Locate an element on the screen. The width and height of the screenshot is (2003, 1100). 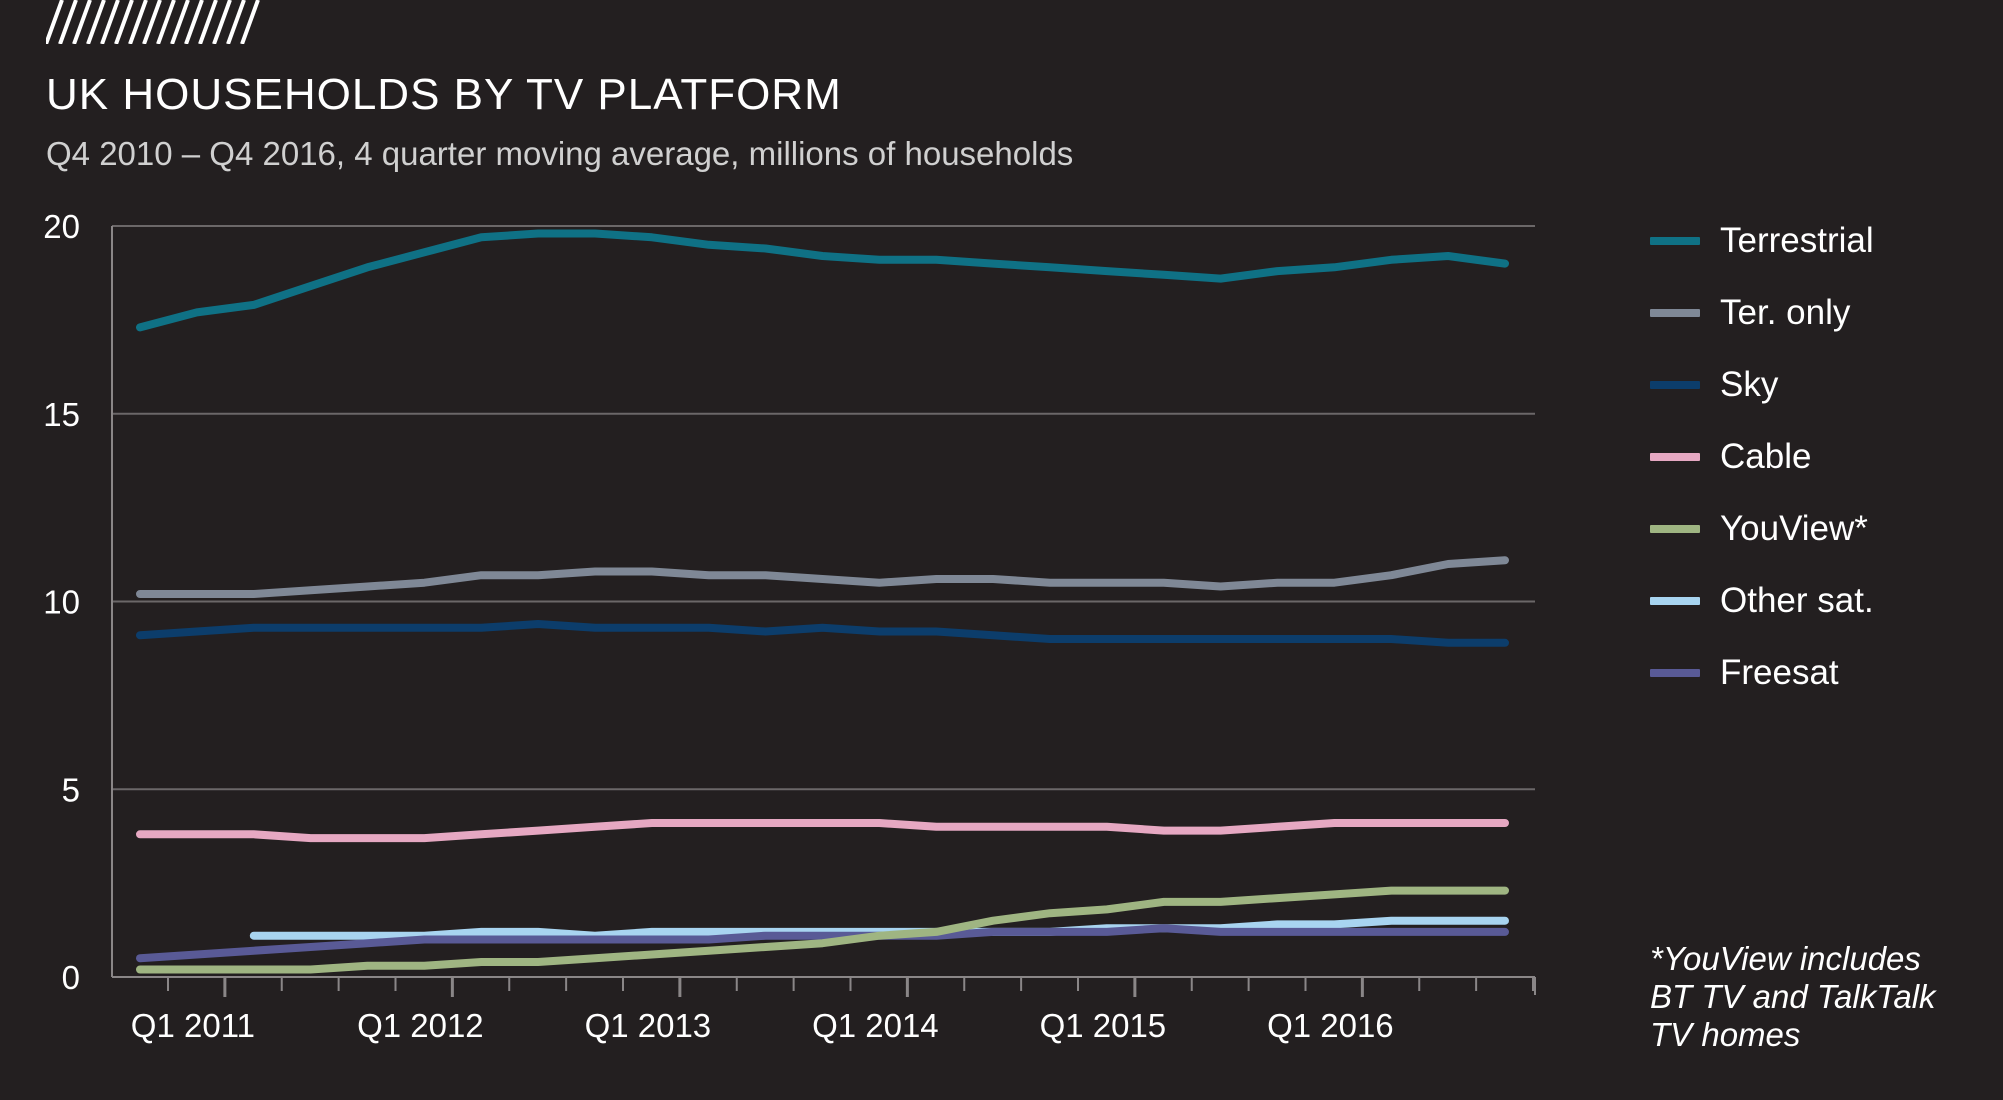
series-line-terrestrial is located at coordinates (822, 280).